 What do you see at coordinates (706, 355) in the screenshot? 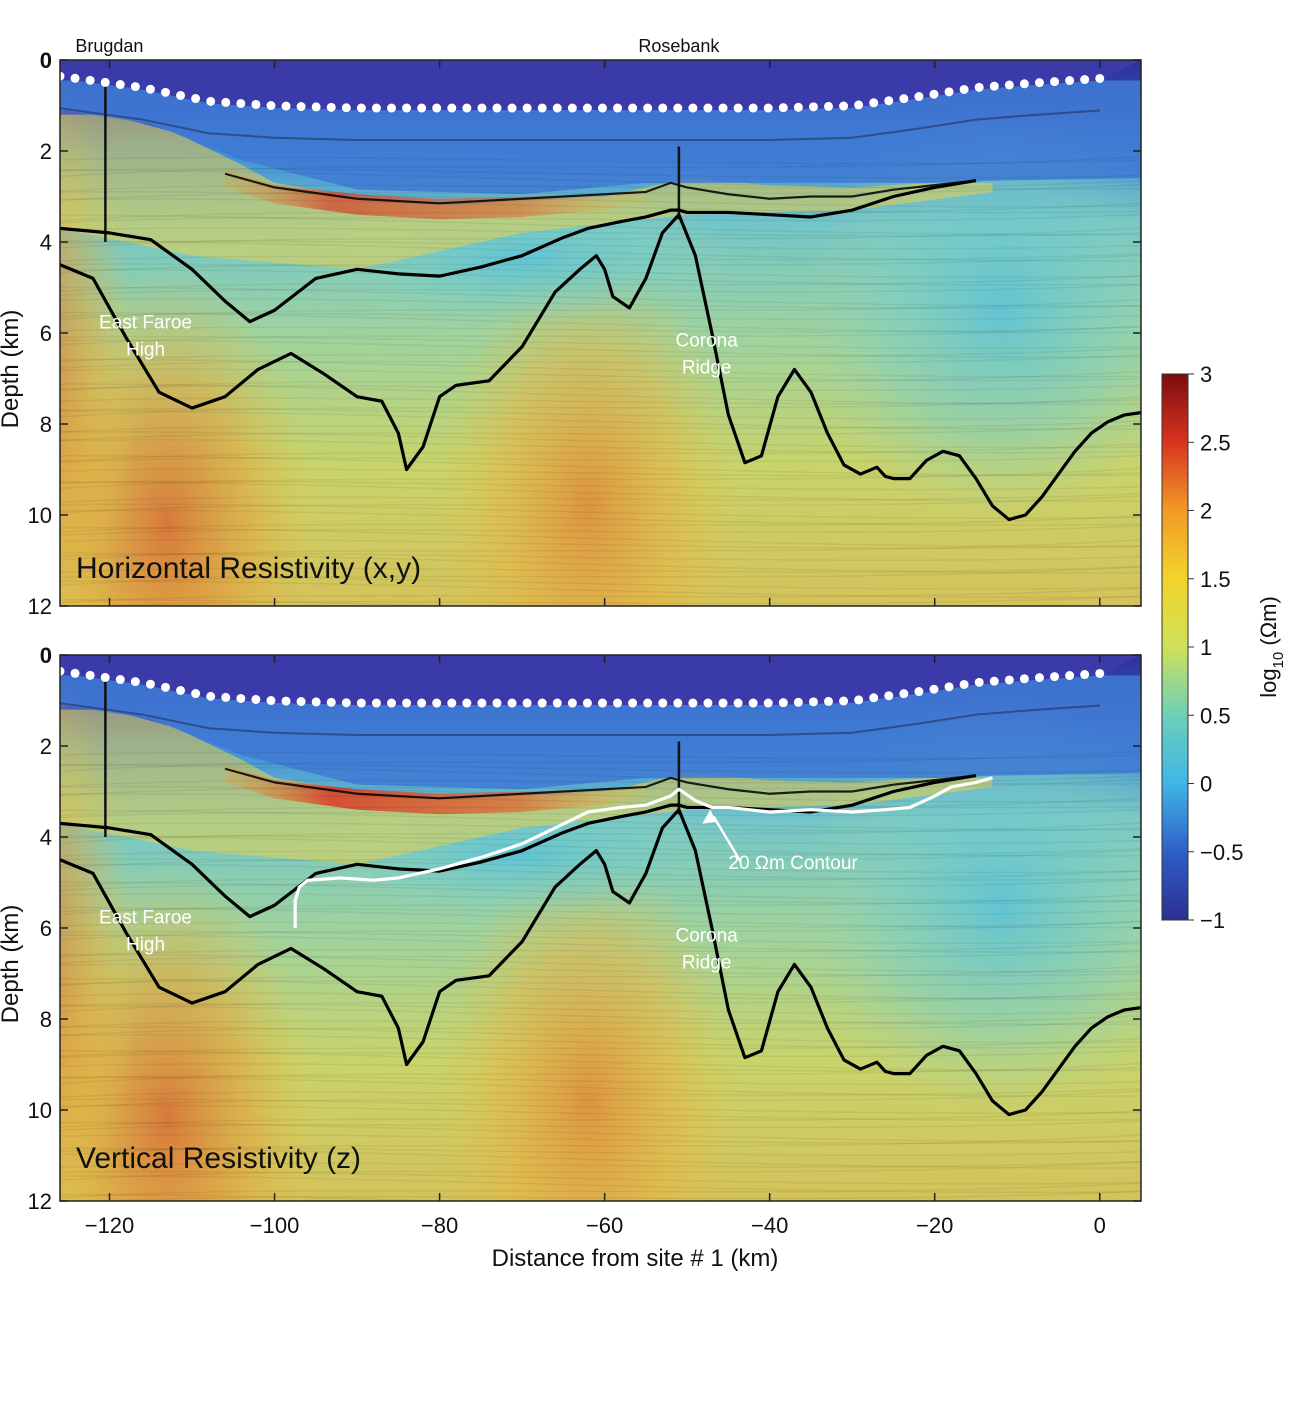
I see `annotation-label: Corona Ridge` at bounding box center [706, 355].